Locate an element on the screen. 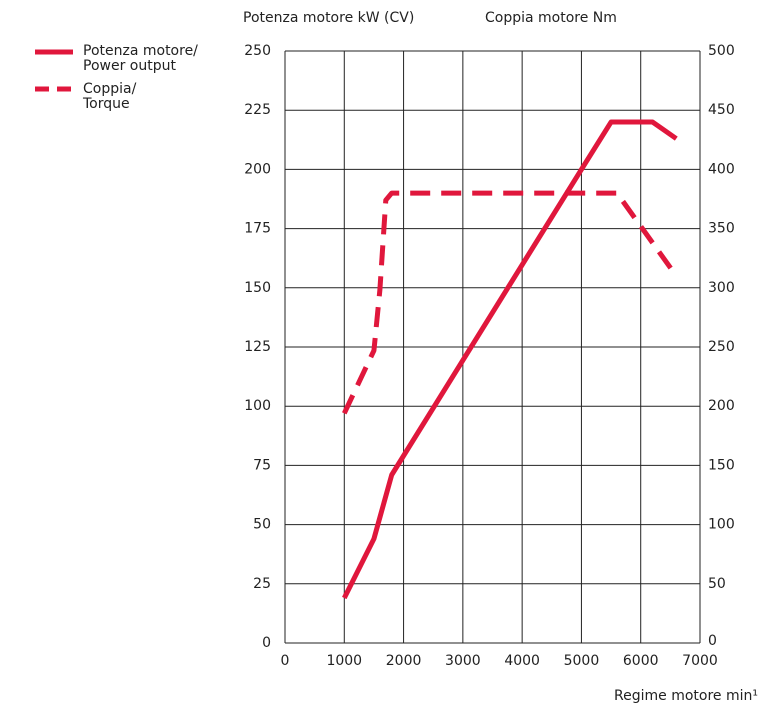 The height and width of the screenshot is (707, 760). y-tick-label: 75 is located at coordinates (262, 465).